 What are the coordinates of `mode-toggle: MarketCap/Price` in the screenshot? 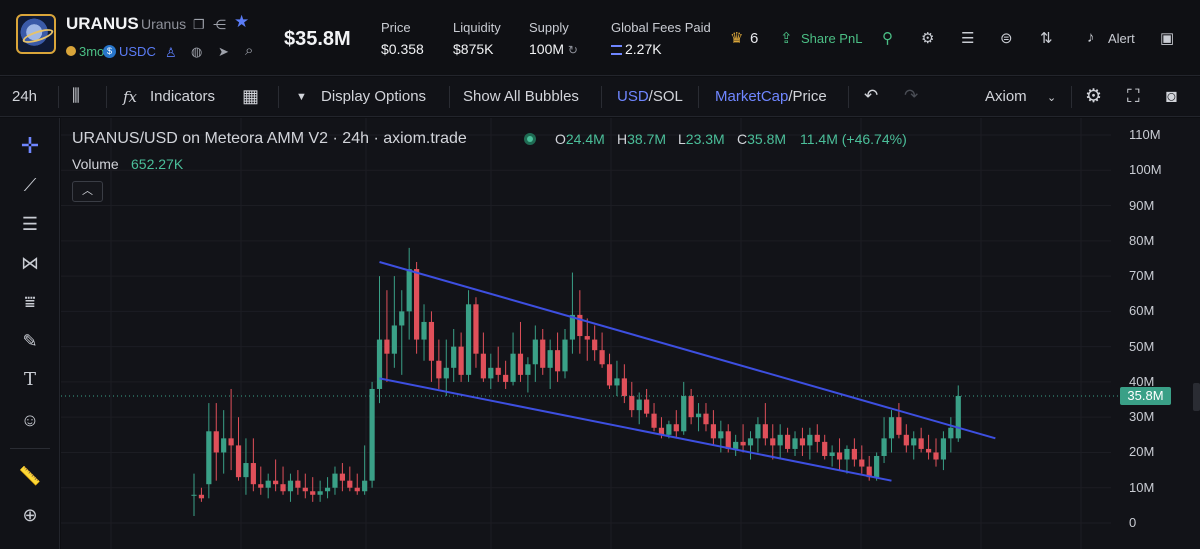 It's located at (771, 96).